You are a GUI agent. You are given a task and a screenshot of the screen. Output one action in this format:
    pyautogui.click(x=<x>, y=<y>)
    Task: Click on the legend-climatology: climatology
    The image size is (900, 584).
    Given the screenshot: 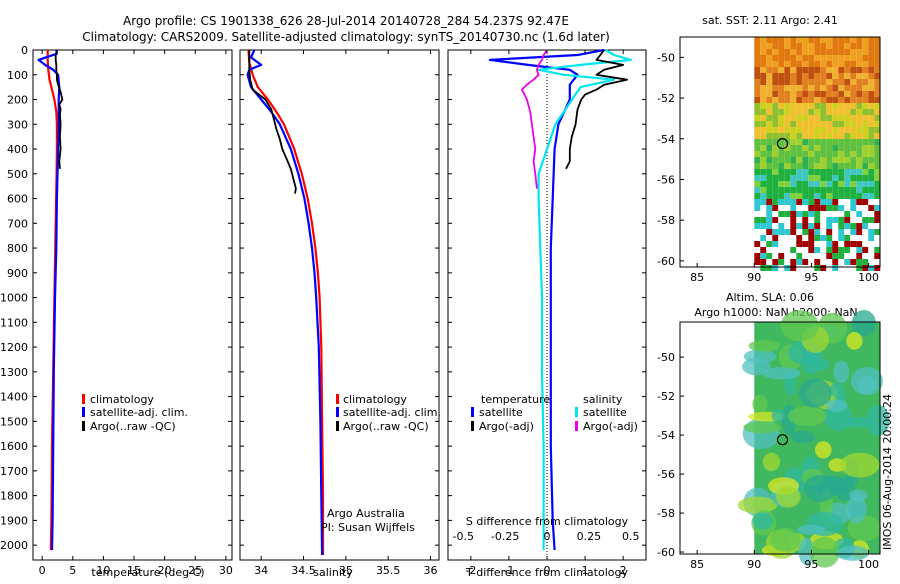 What is the action you would take?
    pyautogui.click(x=122, y=399)
    